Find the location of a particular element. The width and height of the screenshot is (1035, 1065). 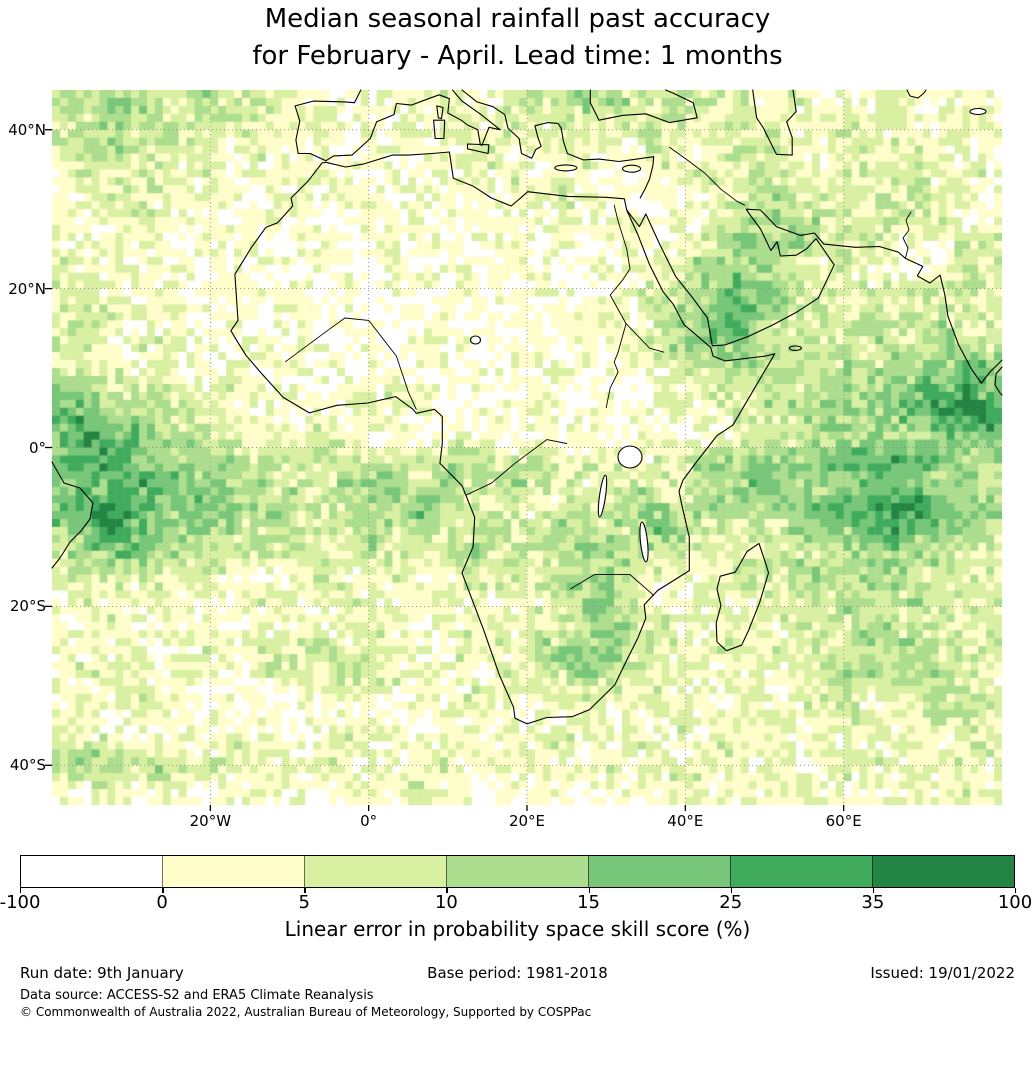

colorbar-tick-label: 5 is located at coordinates (304, 902).